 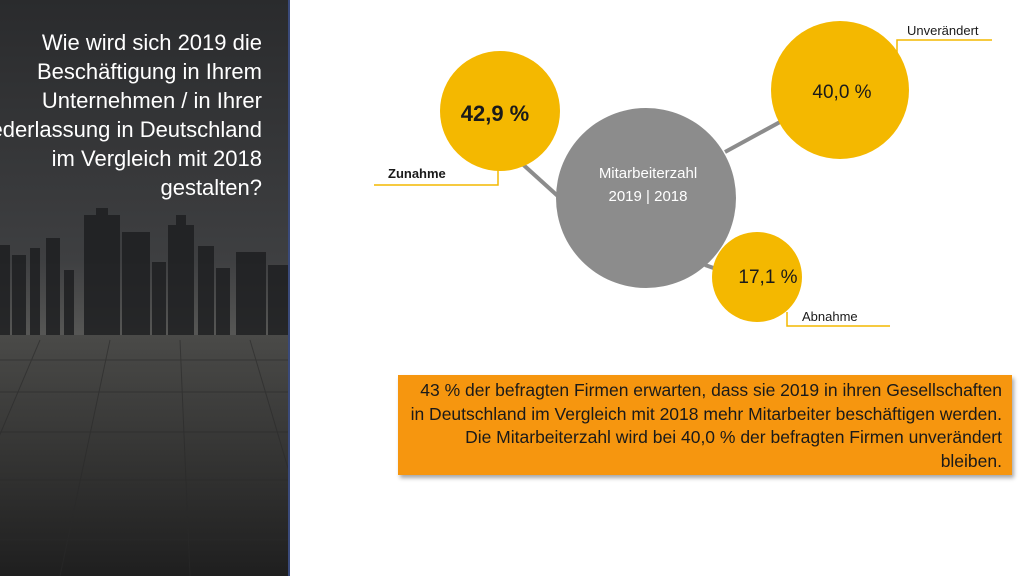 I want to click on callout-line-unveraendert, so click(x=944, y=47).